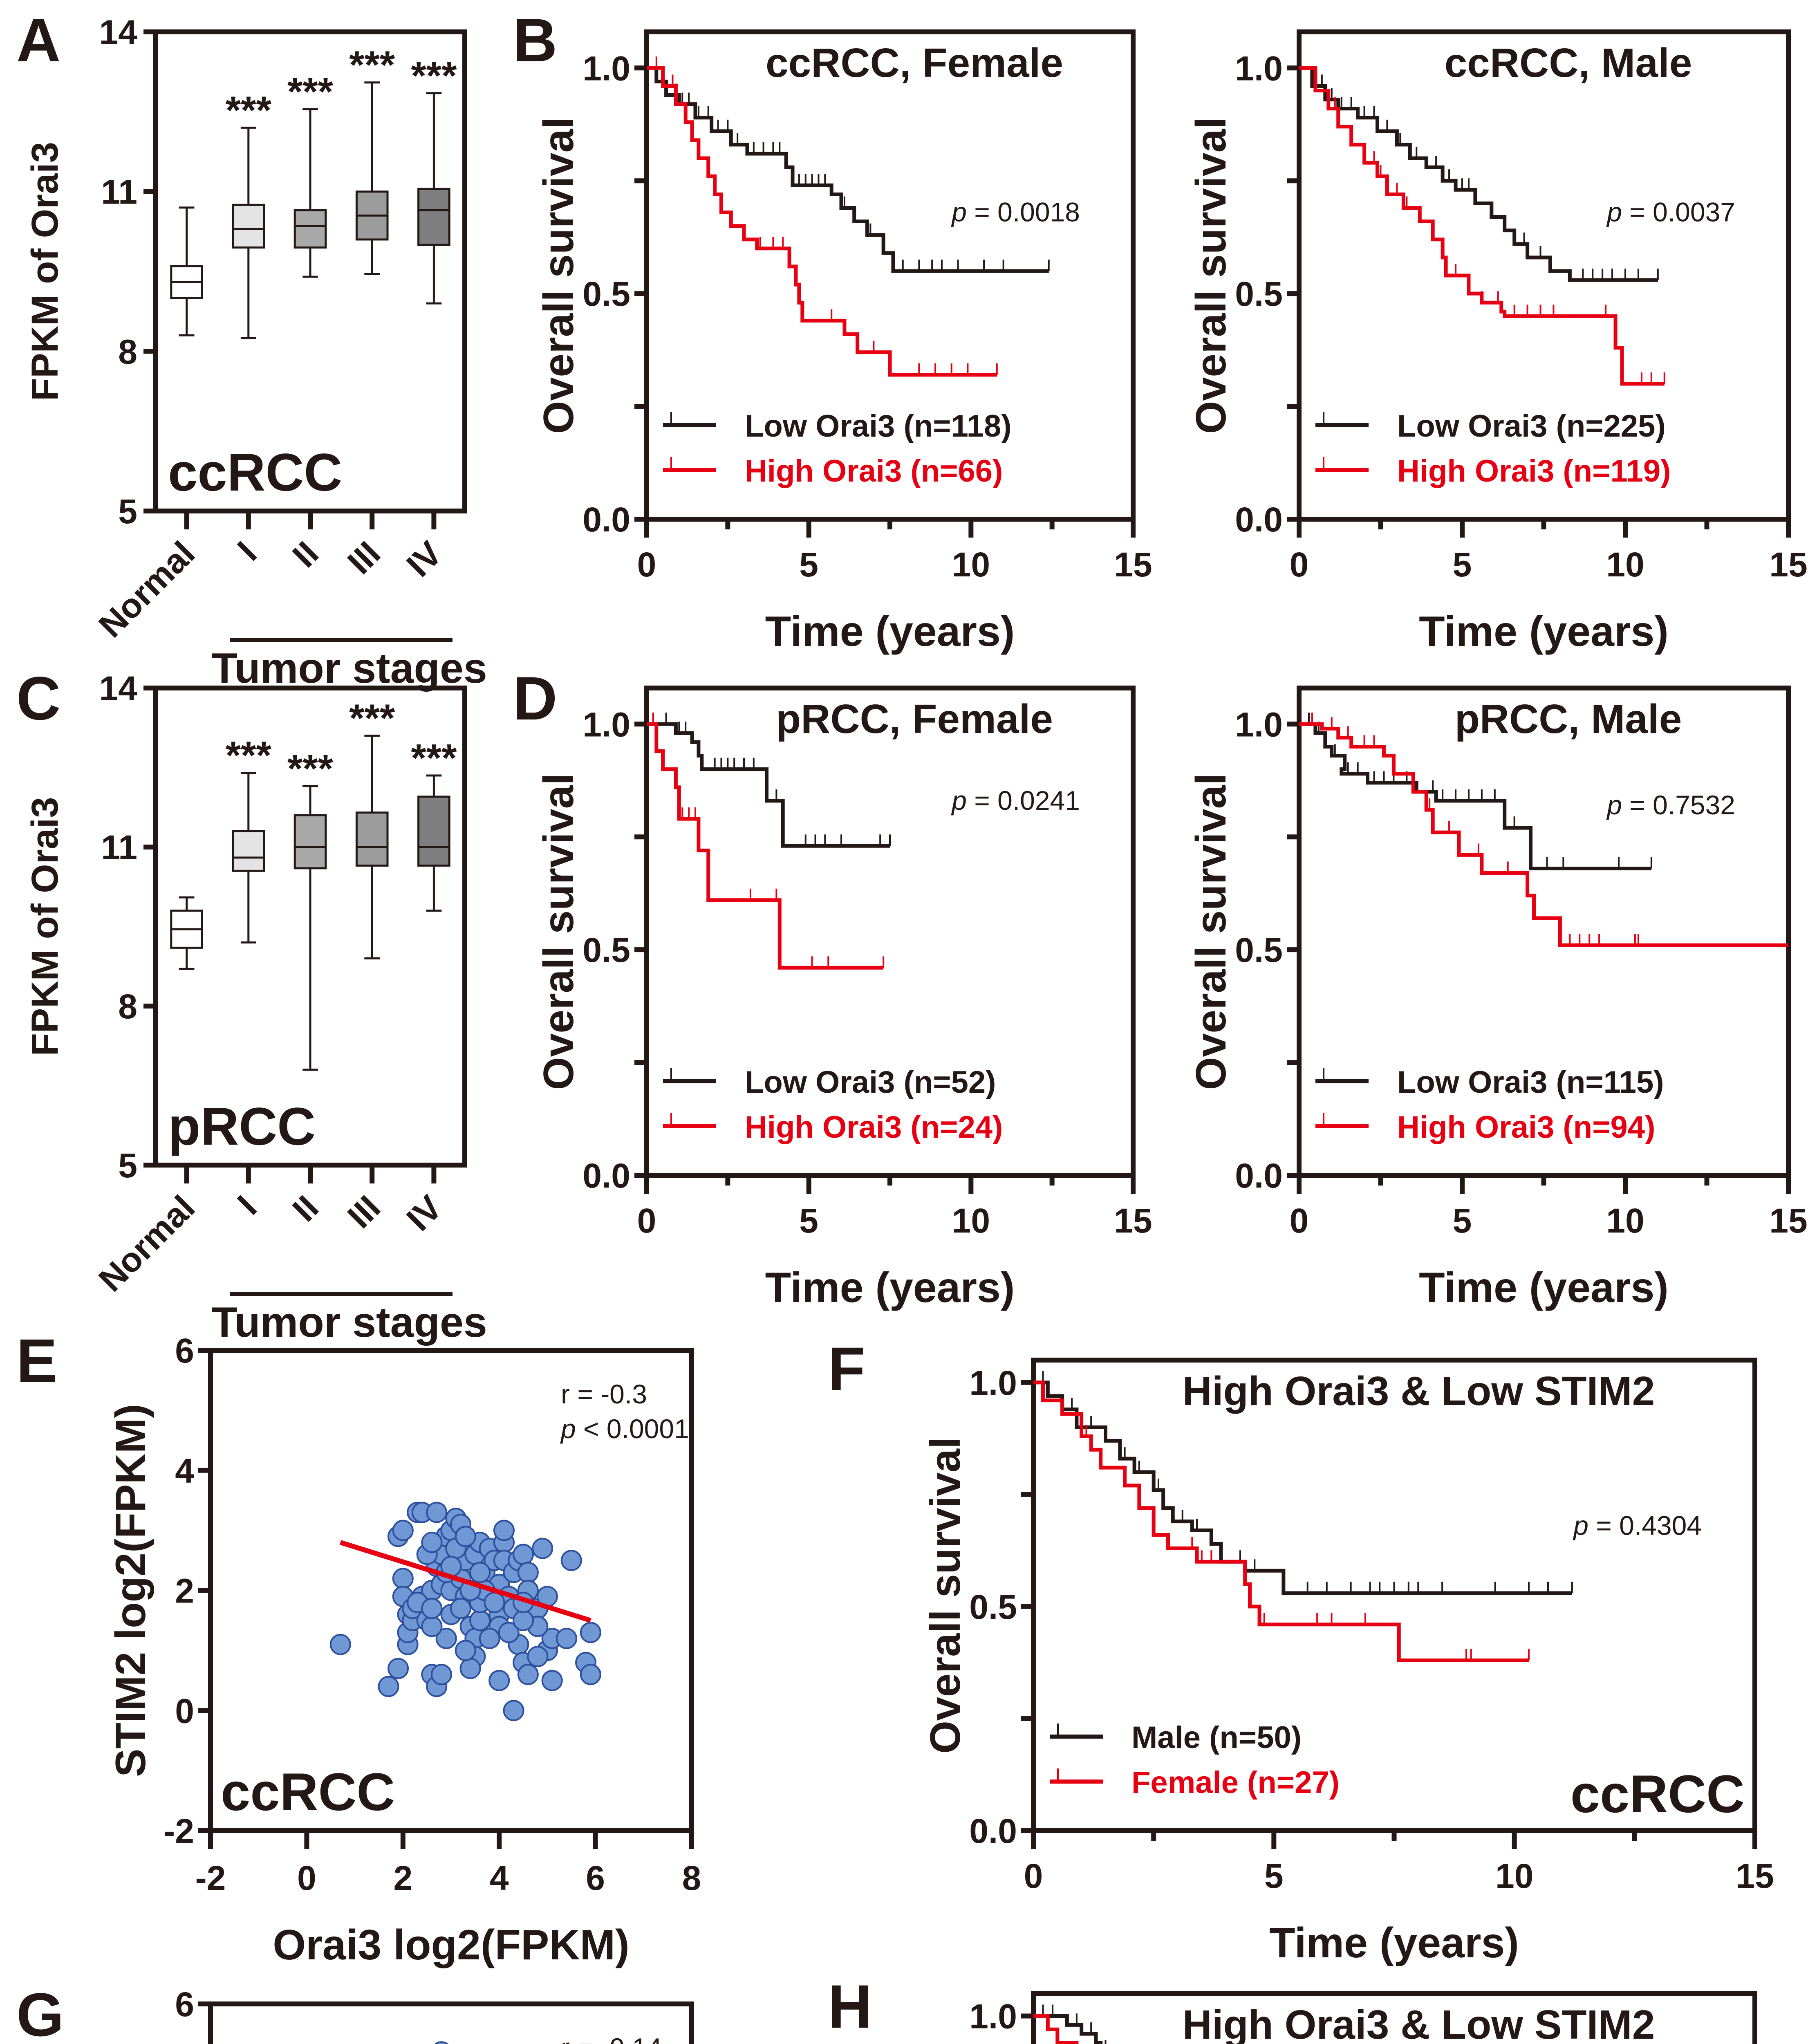 This screenshot has height=2044, width=1808. Describe the element at coordinates (184, 1591) in the screenshot. I see `y-tick-label: 2` at that location.